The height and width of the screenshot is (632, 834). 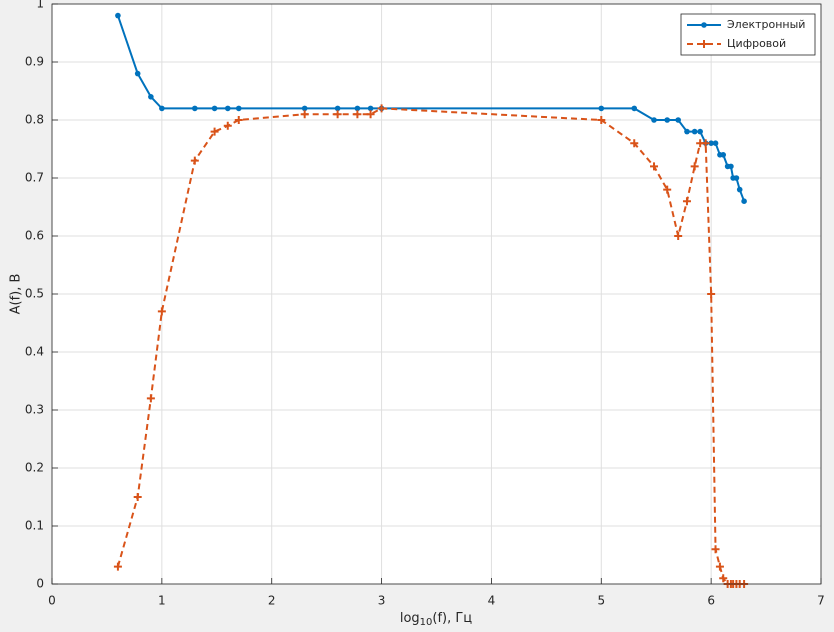 I want to click on x-tick-label: 2, so click(x=272, y=601).